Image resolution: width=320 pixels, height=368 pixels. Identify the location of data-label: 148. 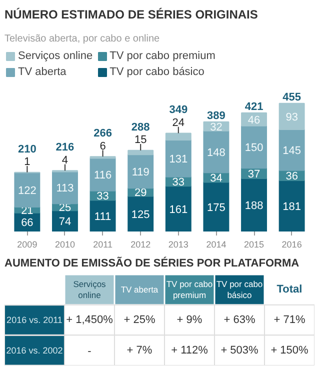
(216, 152).